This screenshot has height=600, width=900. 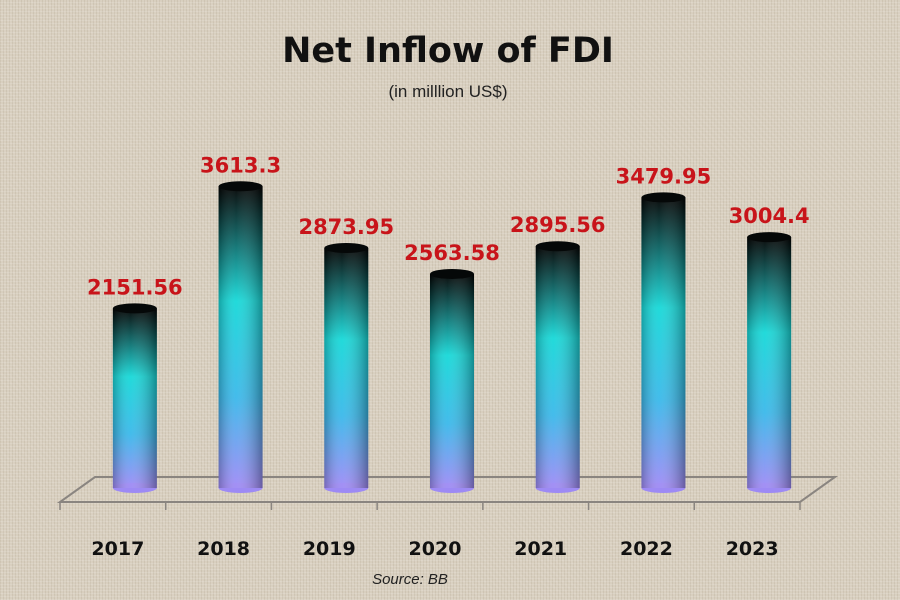 I want to click on data-label: 2563.58, so click(x=452, y=253).